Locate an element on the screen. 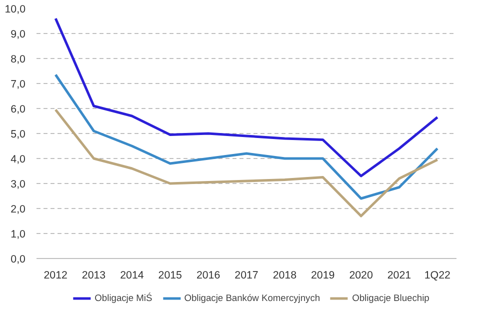 The width and height of the screenshot is (480, 320). x-tick-label: 1Q22 is located at coordinates (437, 276).